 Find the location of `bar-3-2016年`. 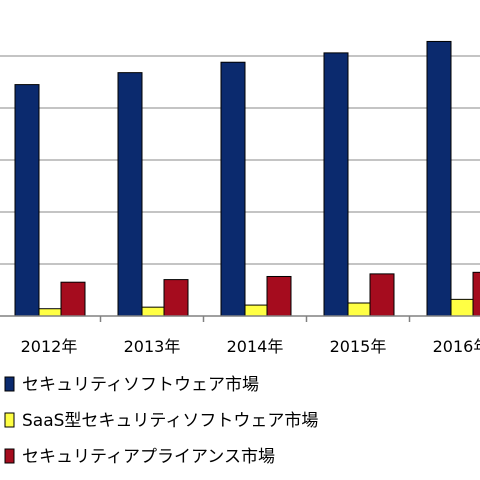

bar-3-2016年 is located at coordinates (476, 294).